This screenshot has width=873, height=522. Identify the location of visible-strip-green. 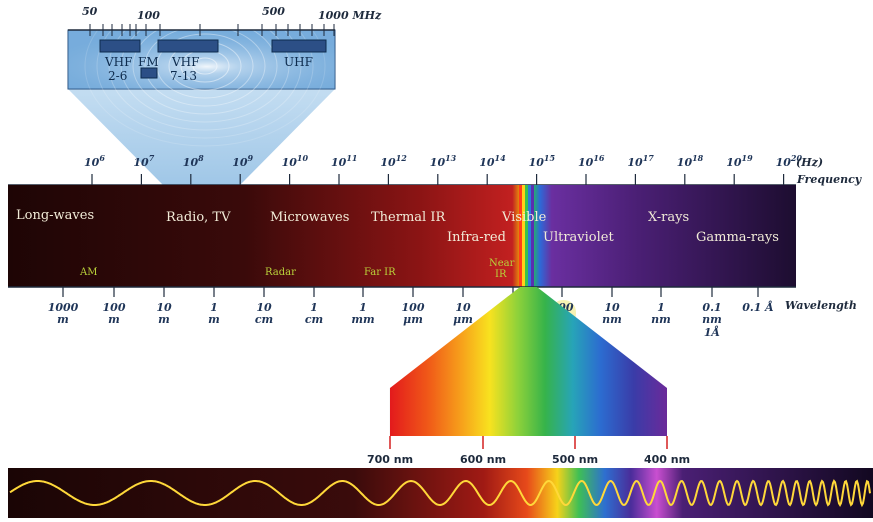
(526, 236).